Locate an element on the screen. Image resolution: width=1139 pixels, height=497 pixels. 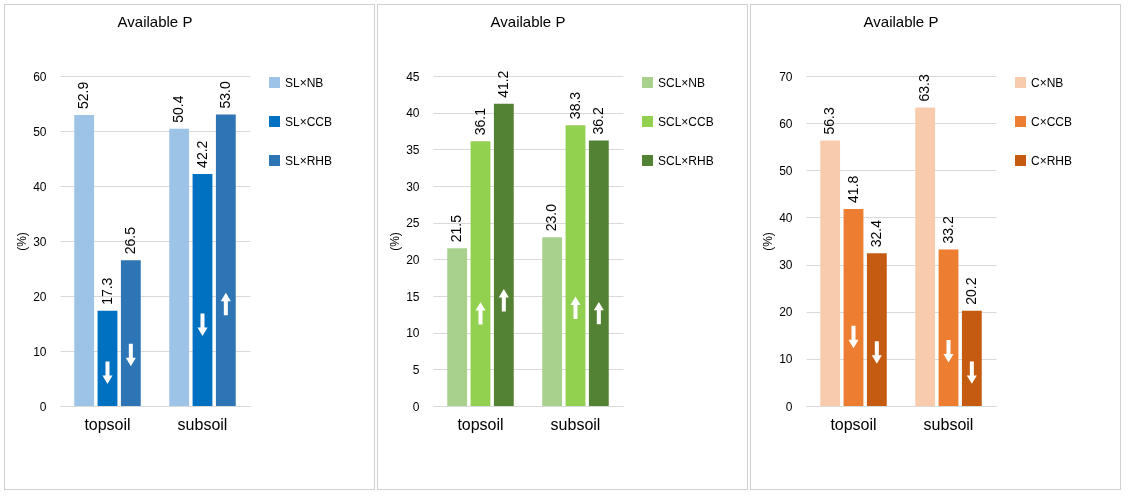
y-tick-label: 35 is located at coordinates (413, 149).